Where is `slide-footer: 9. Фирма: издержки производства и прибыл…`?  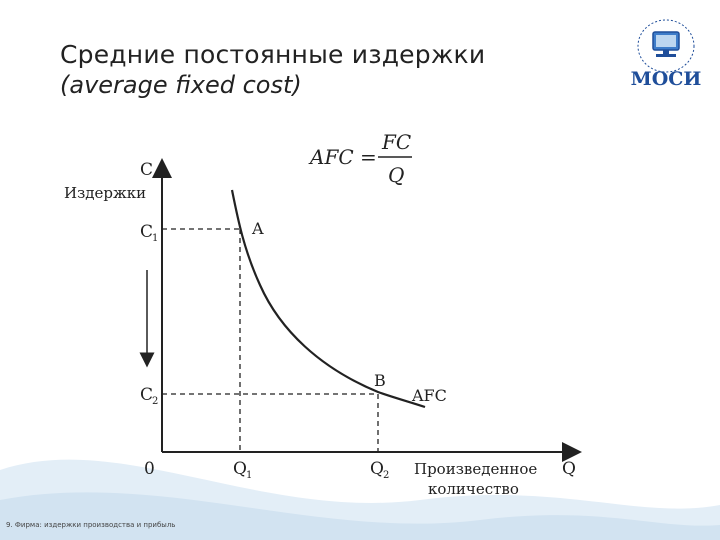
slide-footer: 9. Фирма: издержки производства и прибыл… is located at coordinates (91, 525).